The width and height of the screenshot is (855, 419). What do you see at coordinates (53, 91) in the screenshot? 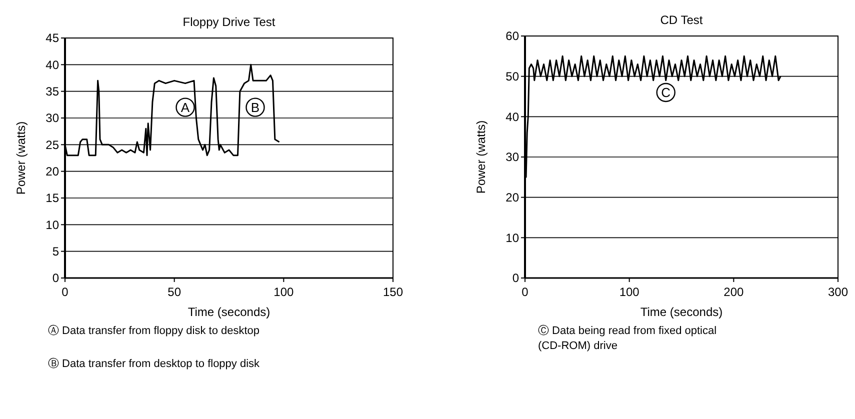
I see `y-tick-label: 35` at bounding box center [53, 91].